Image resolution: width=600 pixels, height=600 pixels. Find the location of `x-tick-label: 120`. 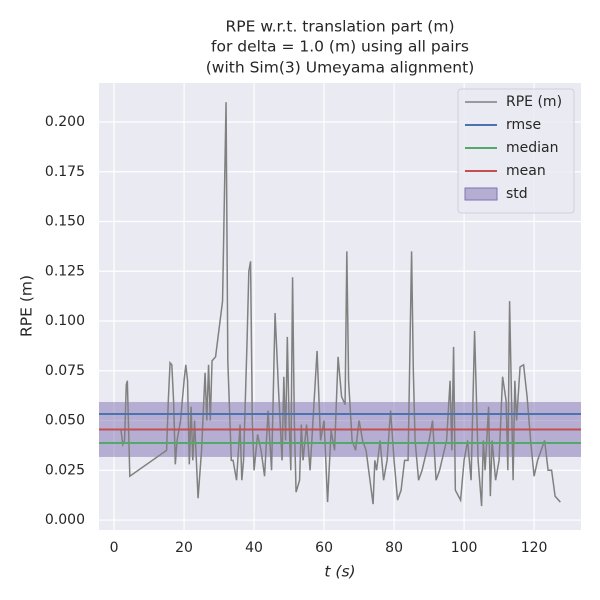

x-tick-label: 120 is located at coordinates (534, 548).